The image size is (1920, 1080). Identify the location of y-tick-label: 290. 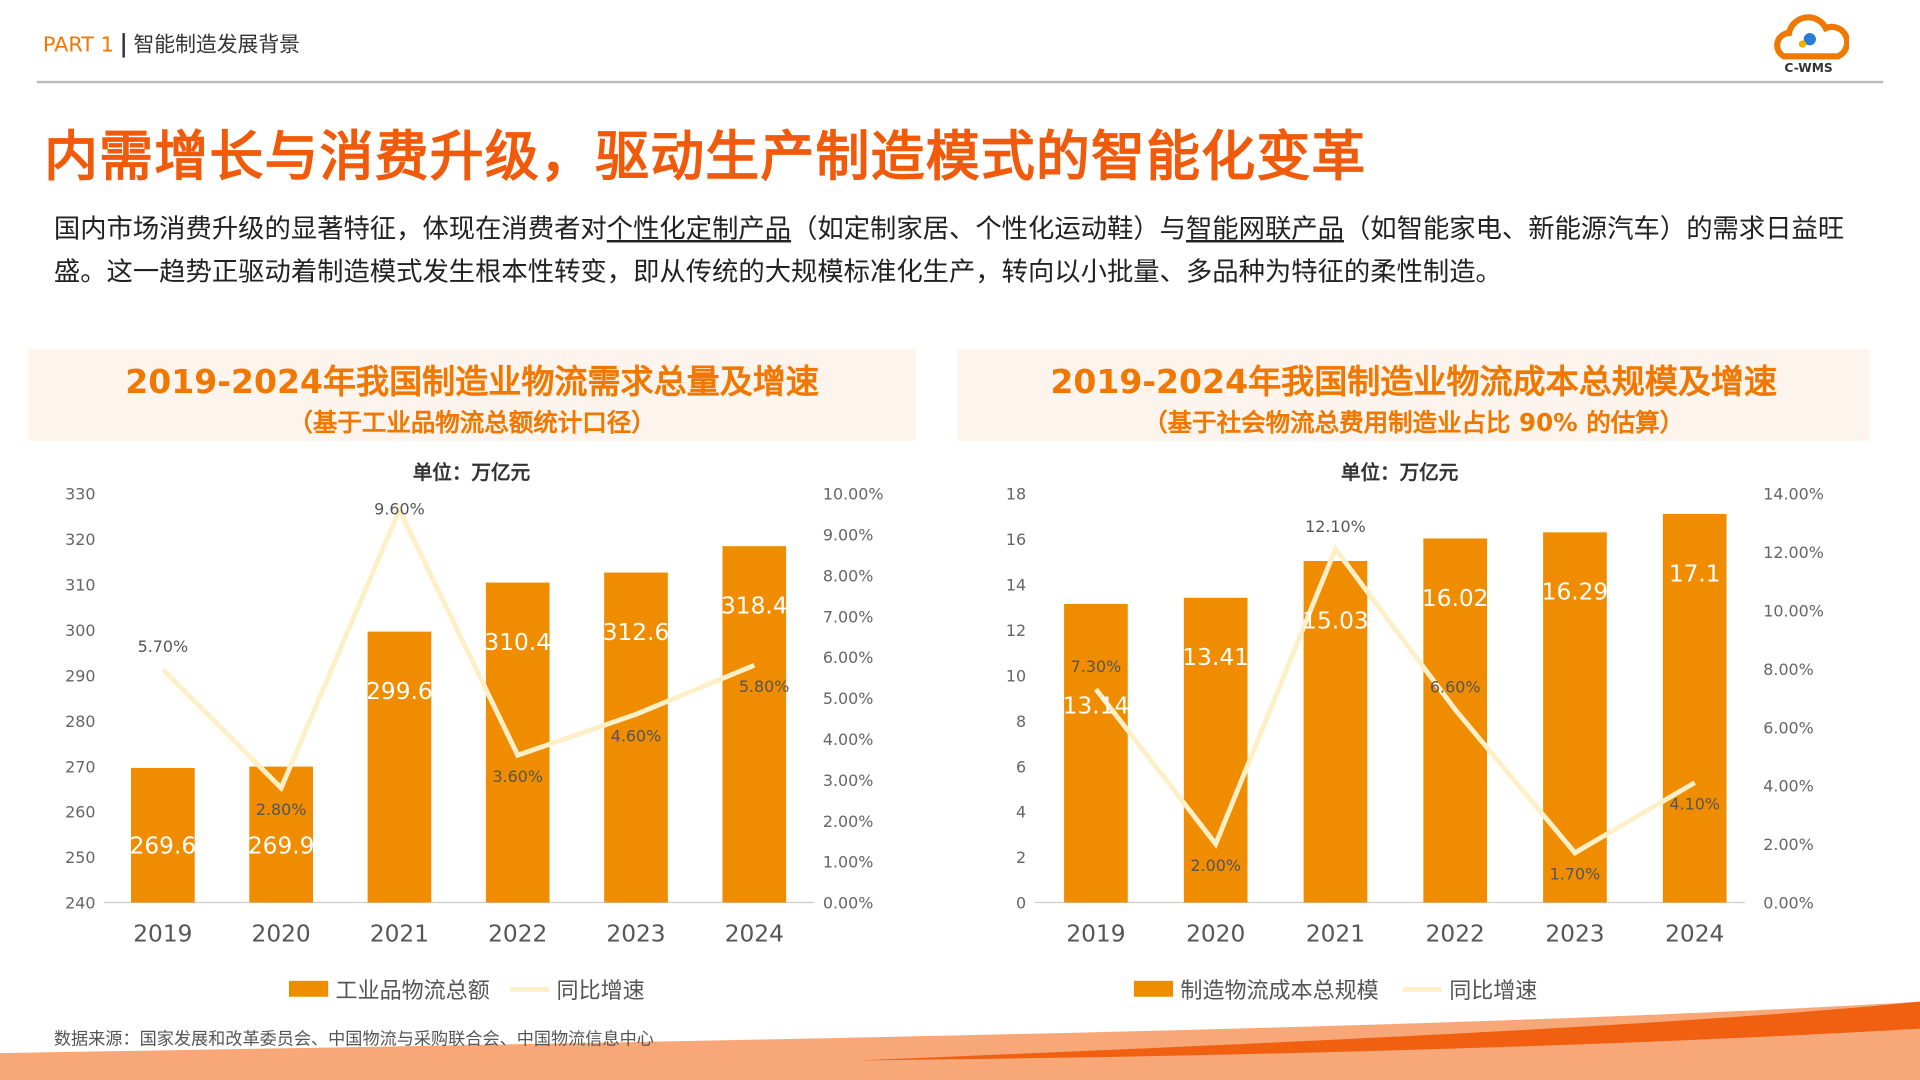
(80, 675).